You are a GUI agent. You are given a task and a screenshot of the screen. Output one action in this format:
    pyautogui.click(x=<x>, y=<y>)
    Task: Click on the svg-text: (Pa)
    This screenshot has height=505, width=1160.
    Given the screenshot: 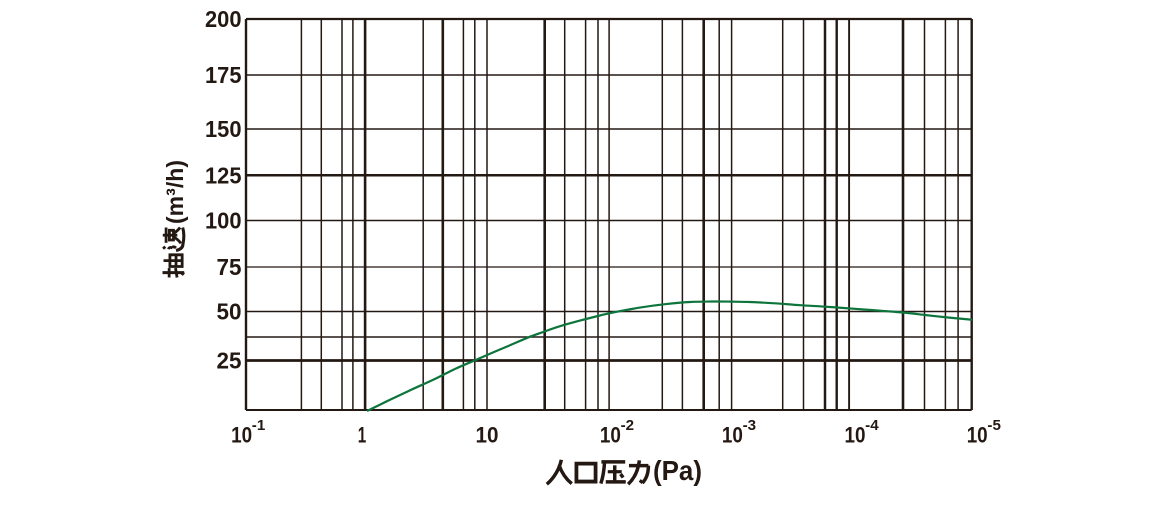 What is the action you would take?
    pyautogui.click(x=677, y=470)
    